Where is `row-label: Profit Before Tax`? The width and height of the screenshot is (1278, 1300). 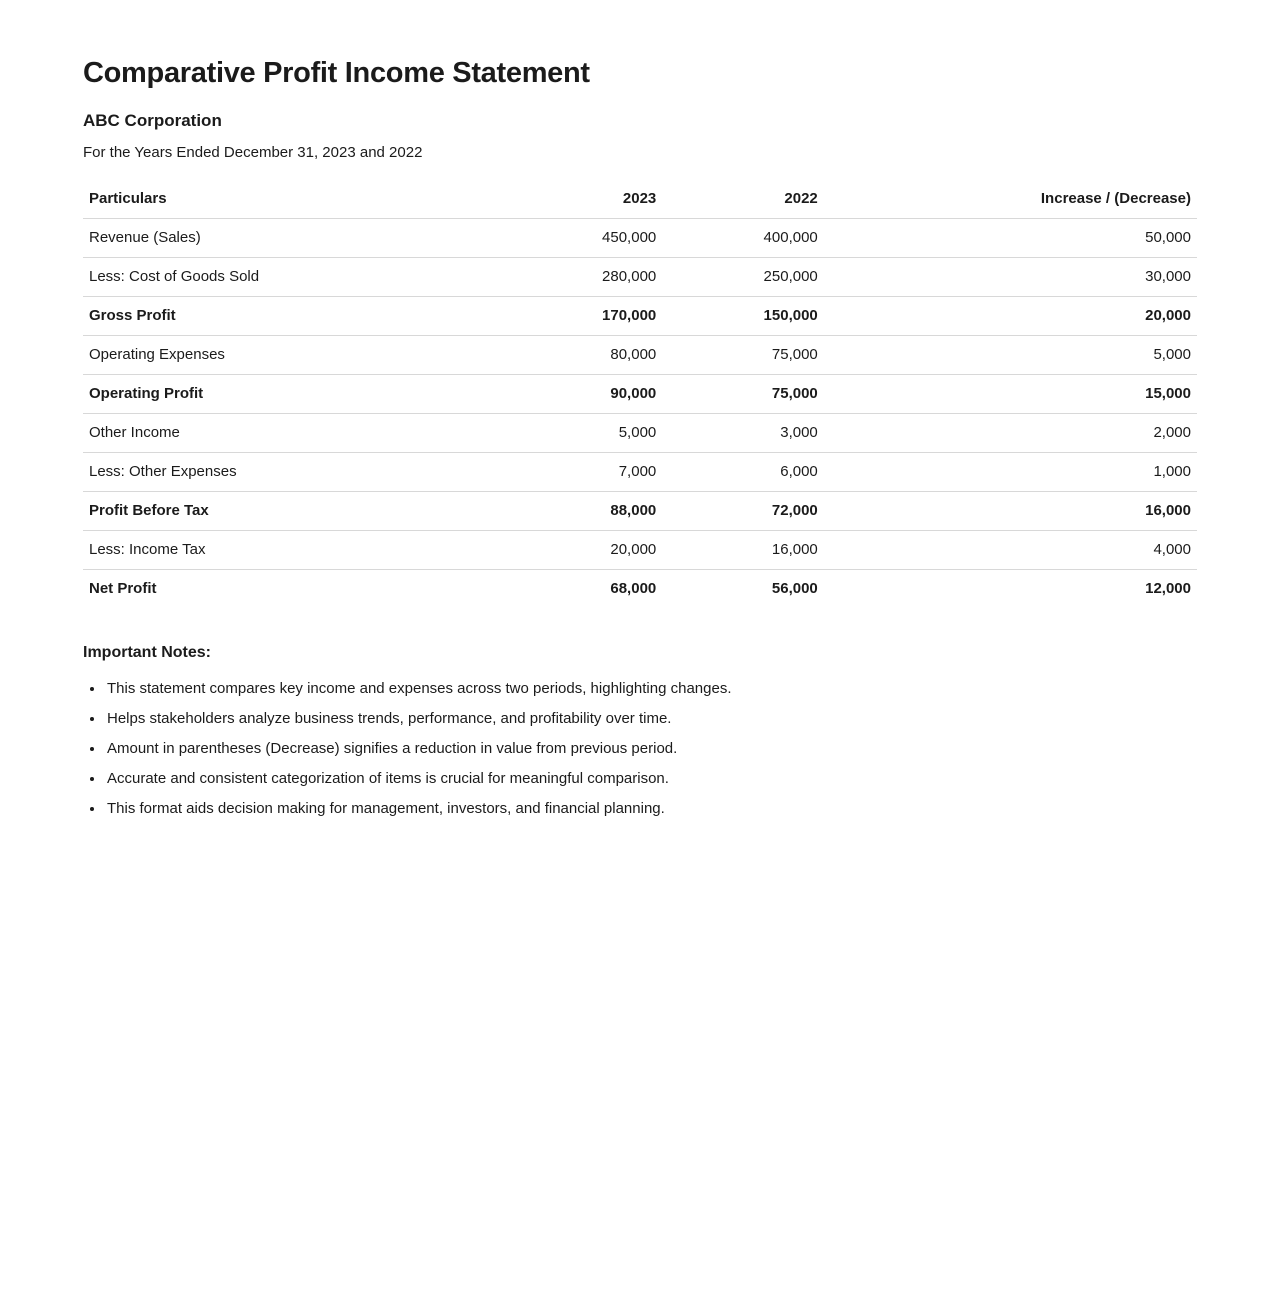
row-label: Profit Before Tax is located at coordinates (292, 511).